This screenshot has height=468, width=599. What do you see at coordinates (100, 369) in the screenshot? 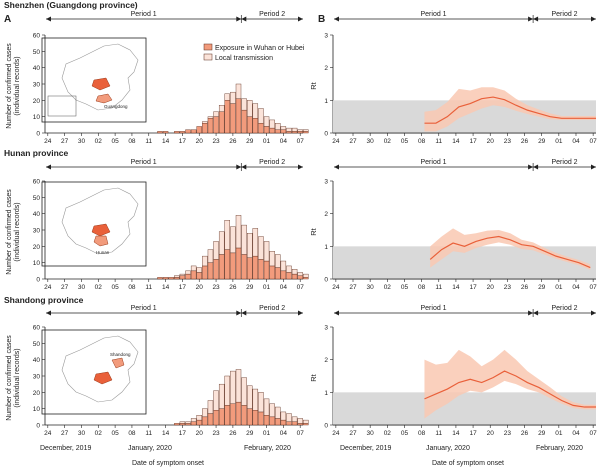
I see `china-outline-shandong` at bounding box center [100, 369].